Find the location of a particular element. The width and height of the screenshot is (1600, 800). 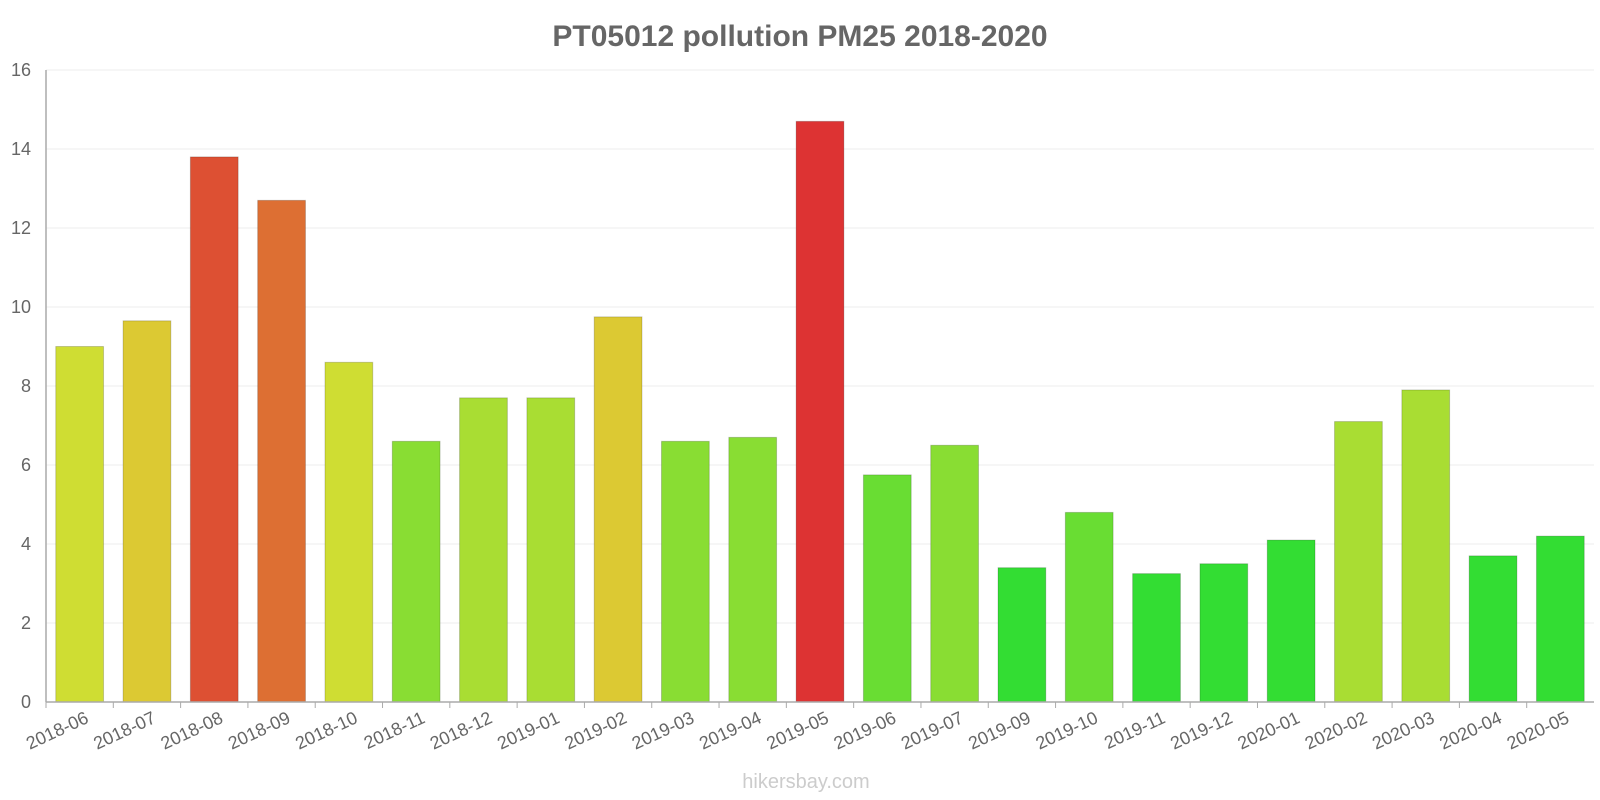

y-axis-ticks: 0 2 4 6 8 10 12 14 16 is located at coordinates (21, 386).